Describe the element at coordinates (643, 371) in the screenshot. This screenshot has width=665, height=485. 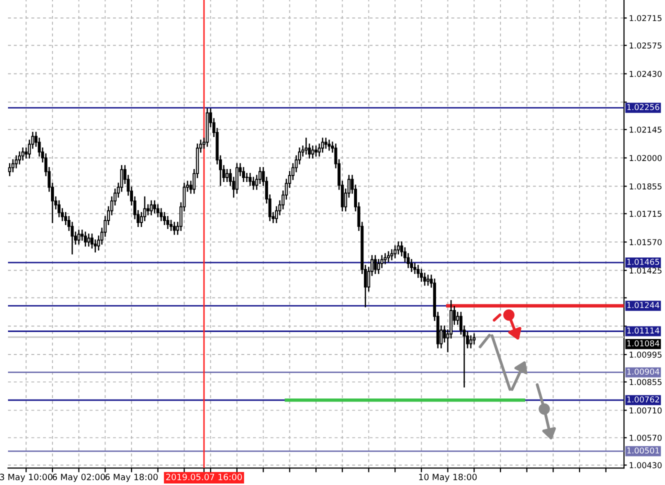
I see `ref-line-label: 1.00904` at that location.